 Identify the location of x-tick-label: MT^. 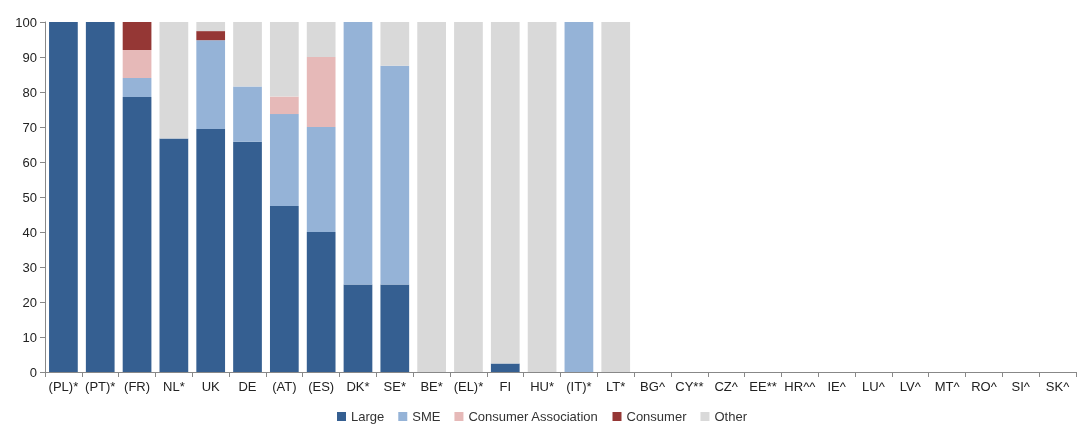
(947, 386).